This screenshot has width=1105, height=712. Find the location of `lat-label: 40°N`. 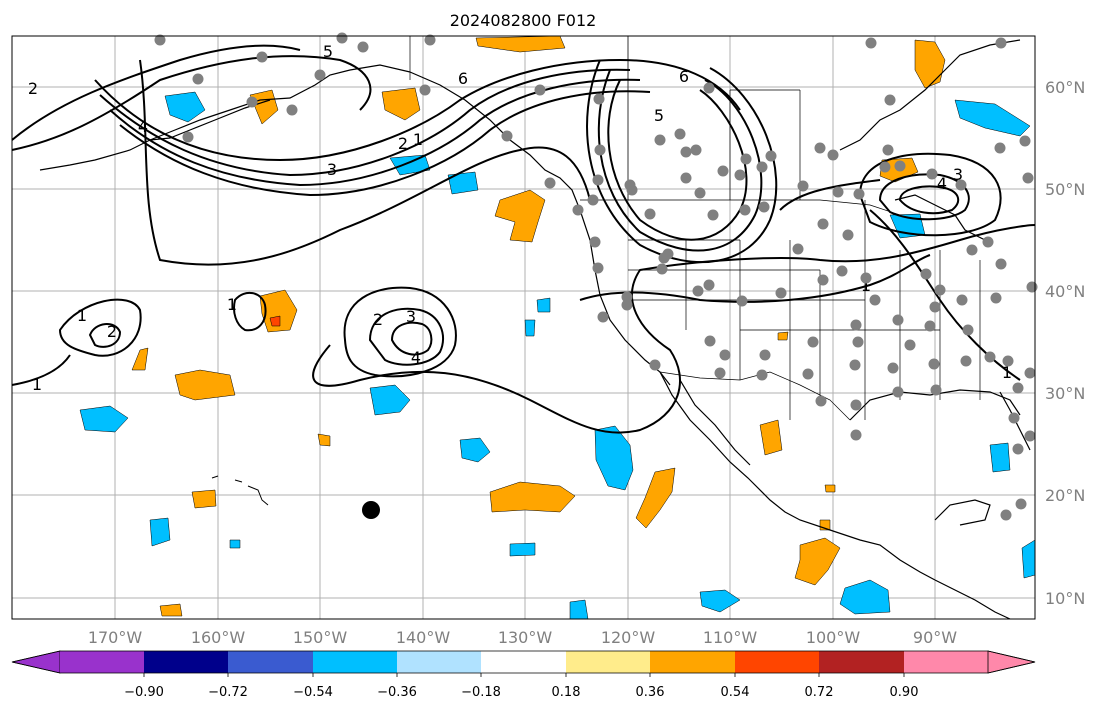

lat-label: 40°N is located at coordinates (1065, 291).